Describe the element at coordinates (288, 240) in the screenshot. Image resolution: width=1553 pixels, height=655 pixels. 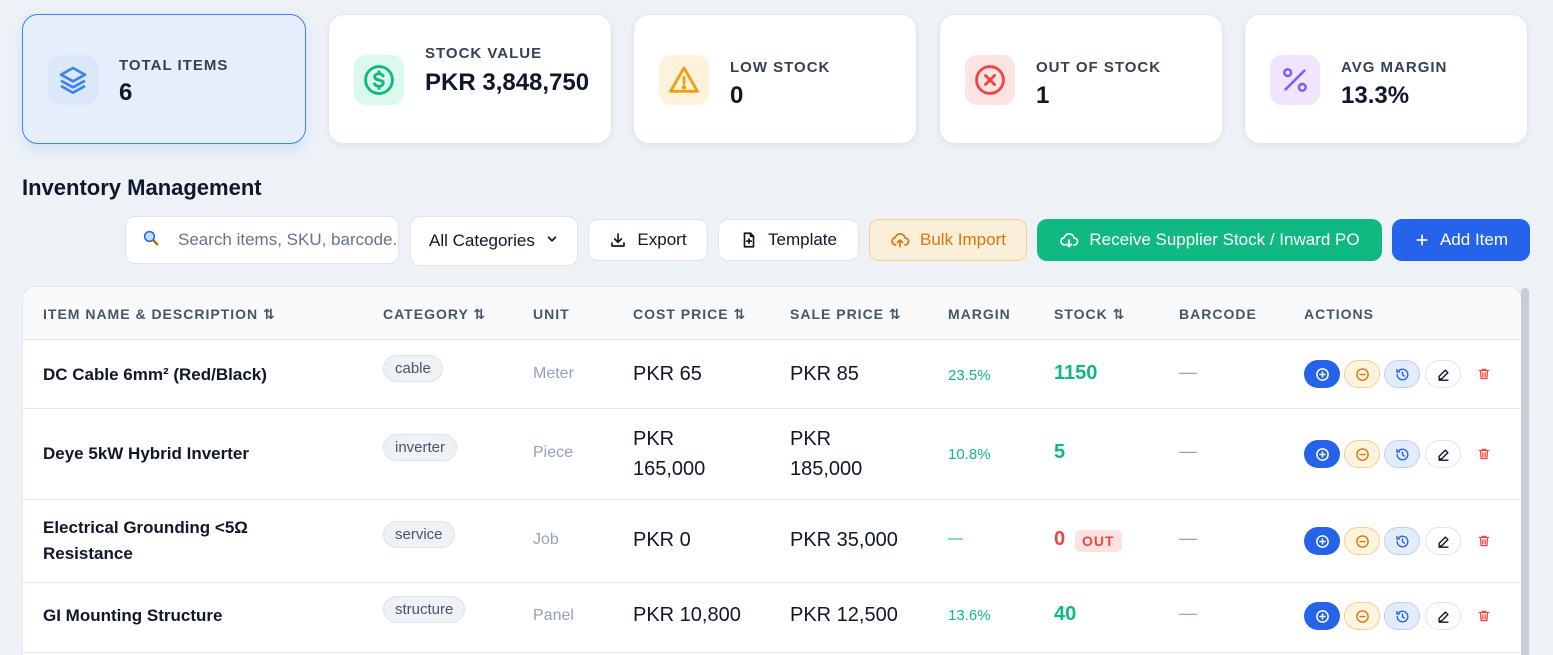
I see `search-input` at that location.